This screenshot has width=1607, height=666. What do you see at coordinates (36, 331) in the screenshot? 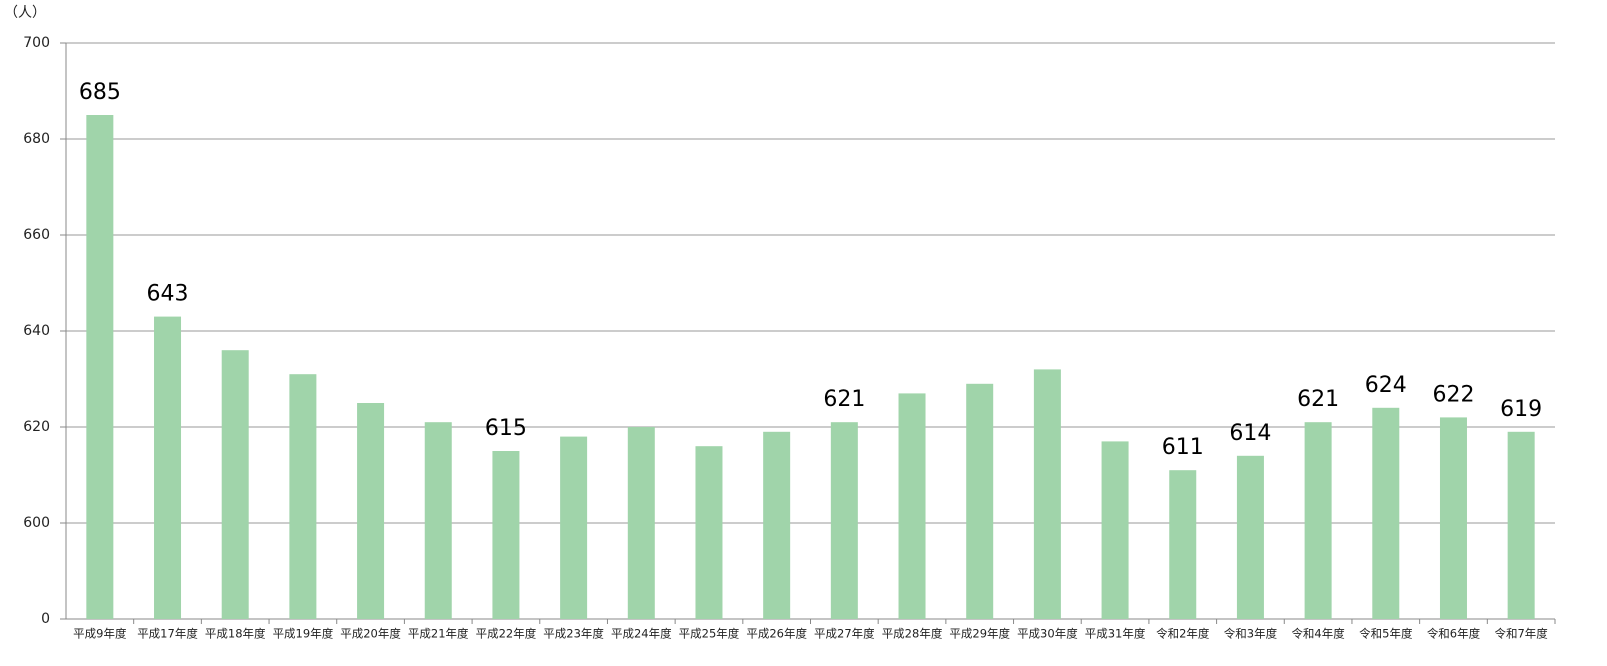
I see `y-tick-label: 640` at bounding box center [36, 331].